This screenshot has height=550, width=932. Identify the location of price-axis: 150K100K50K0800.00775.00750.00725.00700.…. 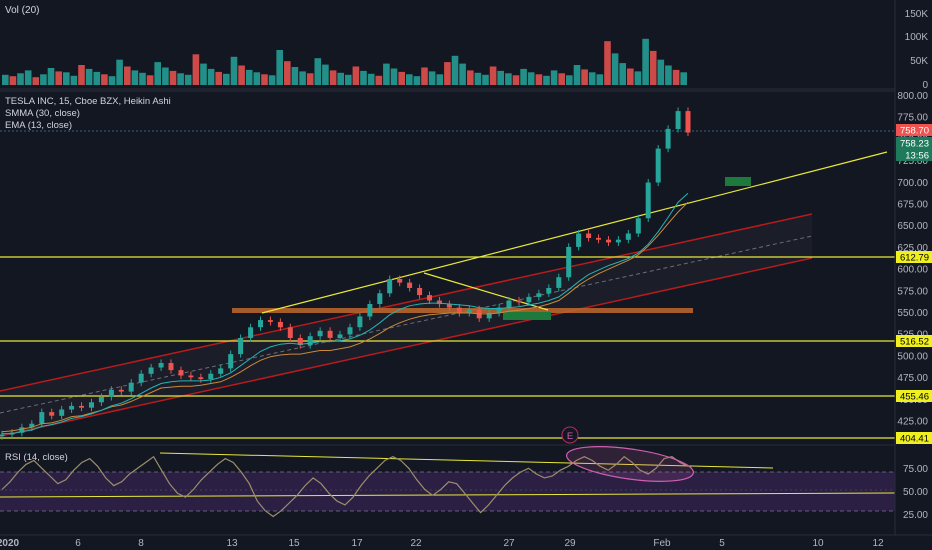
(913, 267).